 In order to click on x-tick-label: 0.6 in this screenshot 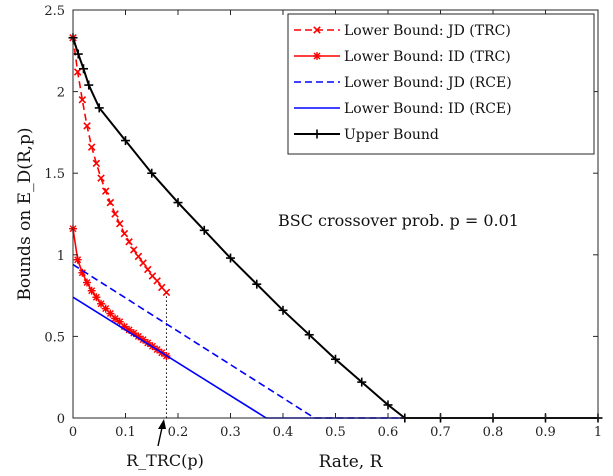, I will do `click(388, 432)`.